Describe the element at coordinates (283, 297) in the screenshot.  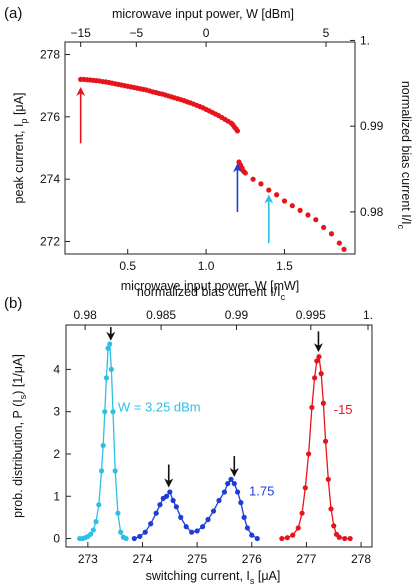
I see `panel-b-top-xlabel-sub: c` at that location.